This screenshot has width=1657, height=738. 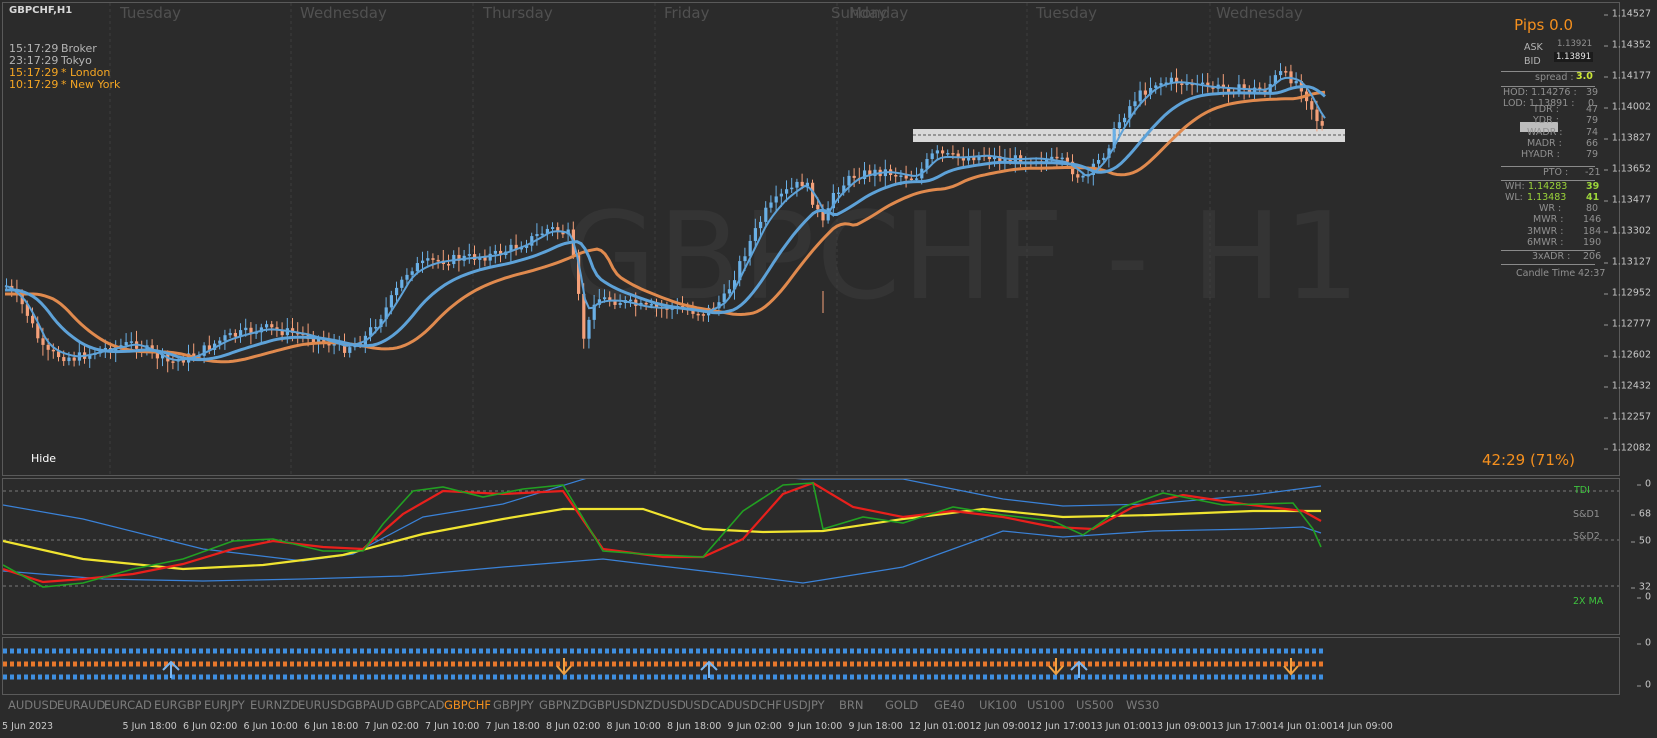 What do you see at coordinates (1060, 726) in the screenshot?
I see `time-tick: 12 Jun 17:00` at bounding box center [1060, 726].